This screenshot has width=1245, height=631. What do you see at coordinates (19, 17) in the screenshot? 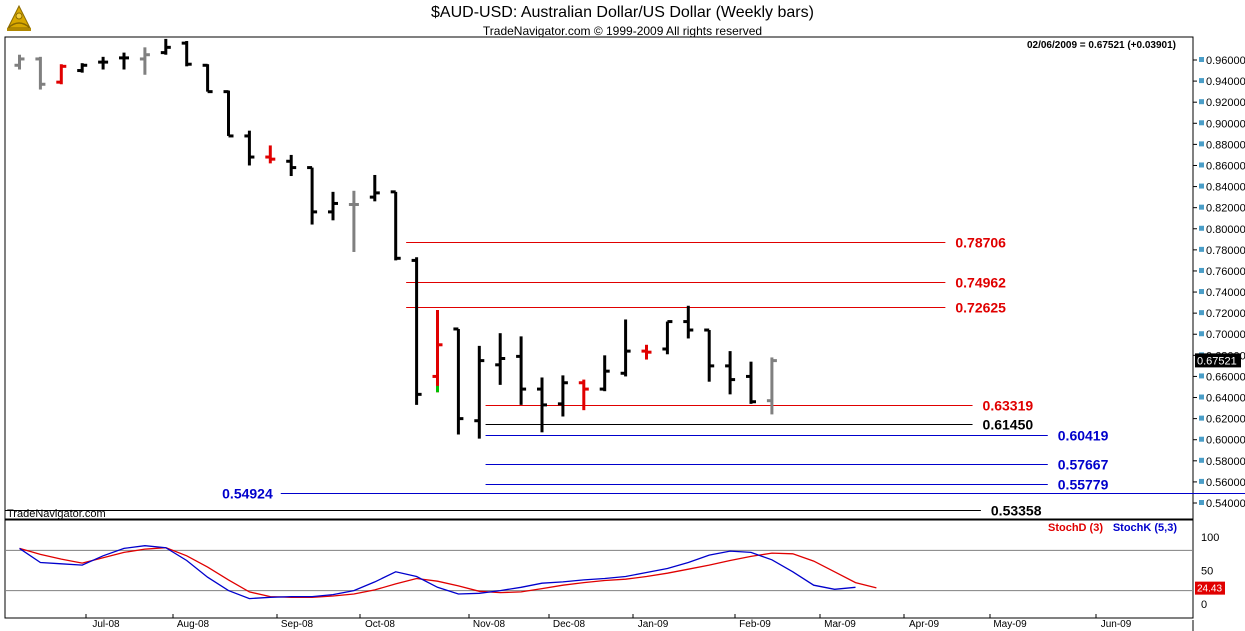
I see `sextant-logo-icon` at bounding box center [19, 17].